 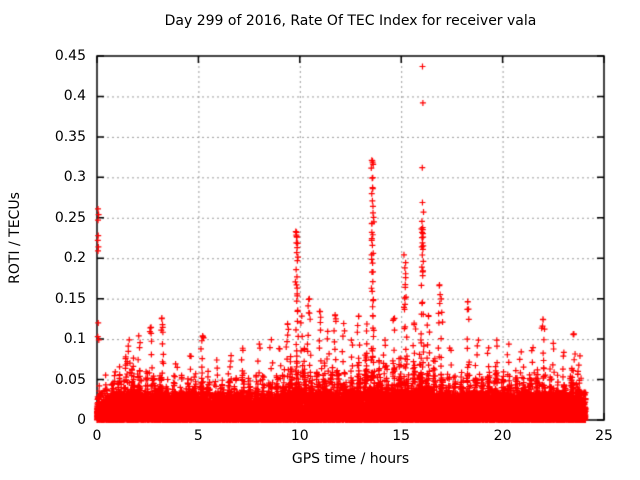 I want to click on y-tick-label: 0.35, so click(x=70, y=136).